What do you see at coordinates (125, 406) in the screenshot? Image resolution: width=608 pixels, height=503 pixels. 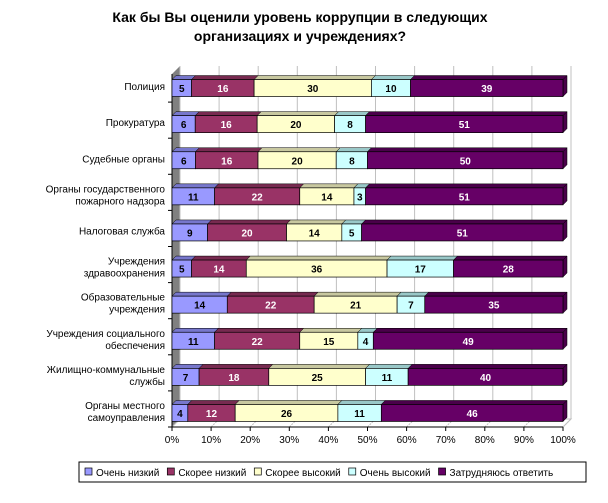 I see `category-label-line: Органы местного` at bounding box center [125, 406].